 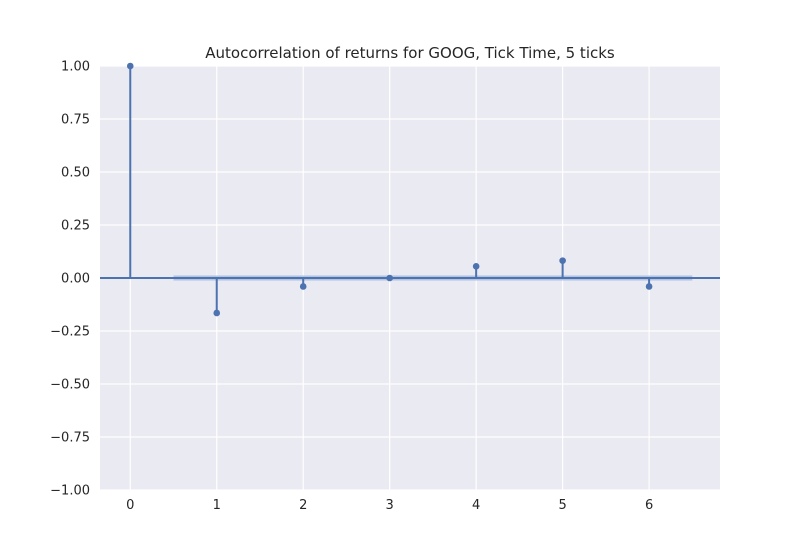 What do you see at coordinates (562, 505) in the screenshot?
I see `x-tick-label: 5` at bounding box center [562, 505].